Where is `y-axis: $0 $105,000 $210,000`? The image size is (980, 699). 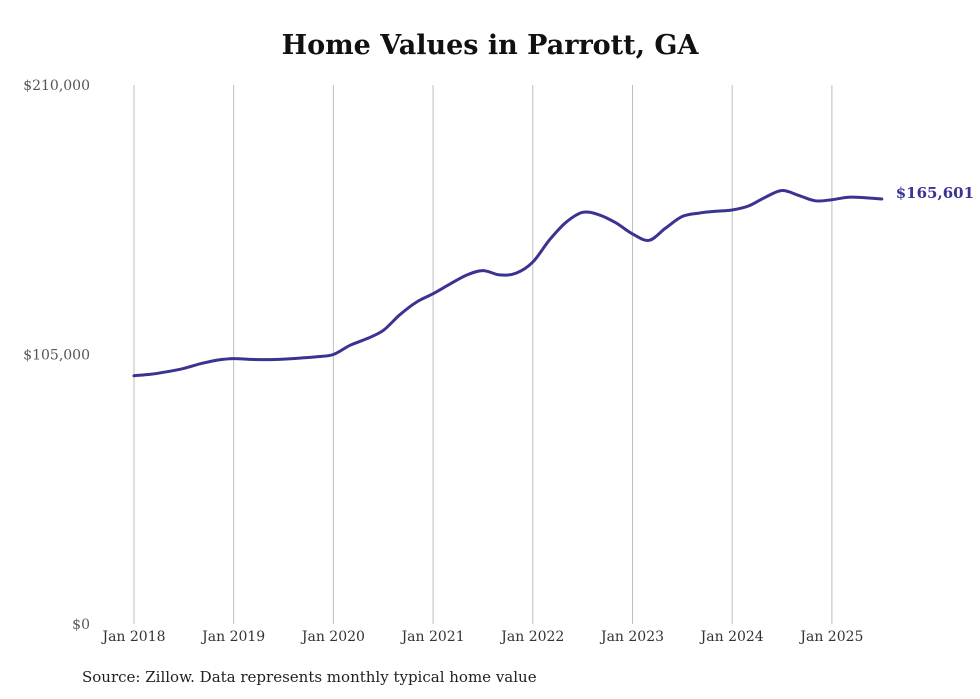 y-axis: $0 $105,000 $210,000 is located at coordinates (56, 355).